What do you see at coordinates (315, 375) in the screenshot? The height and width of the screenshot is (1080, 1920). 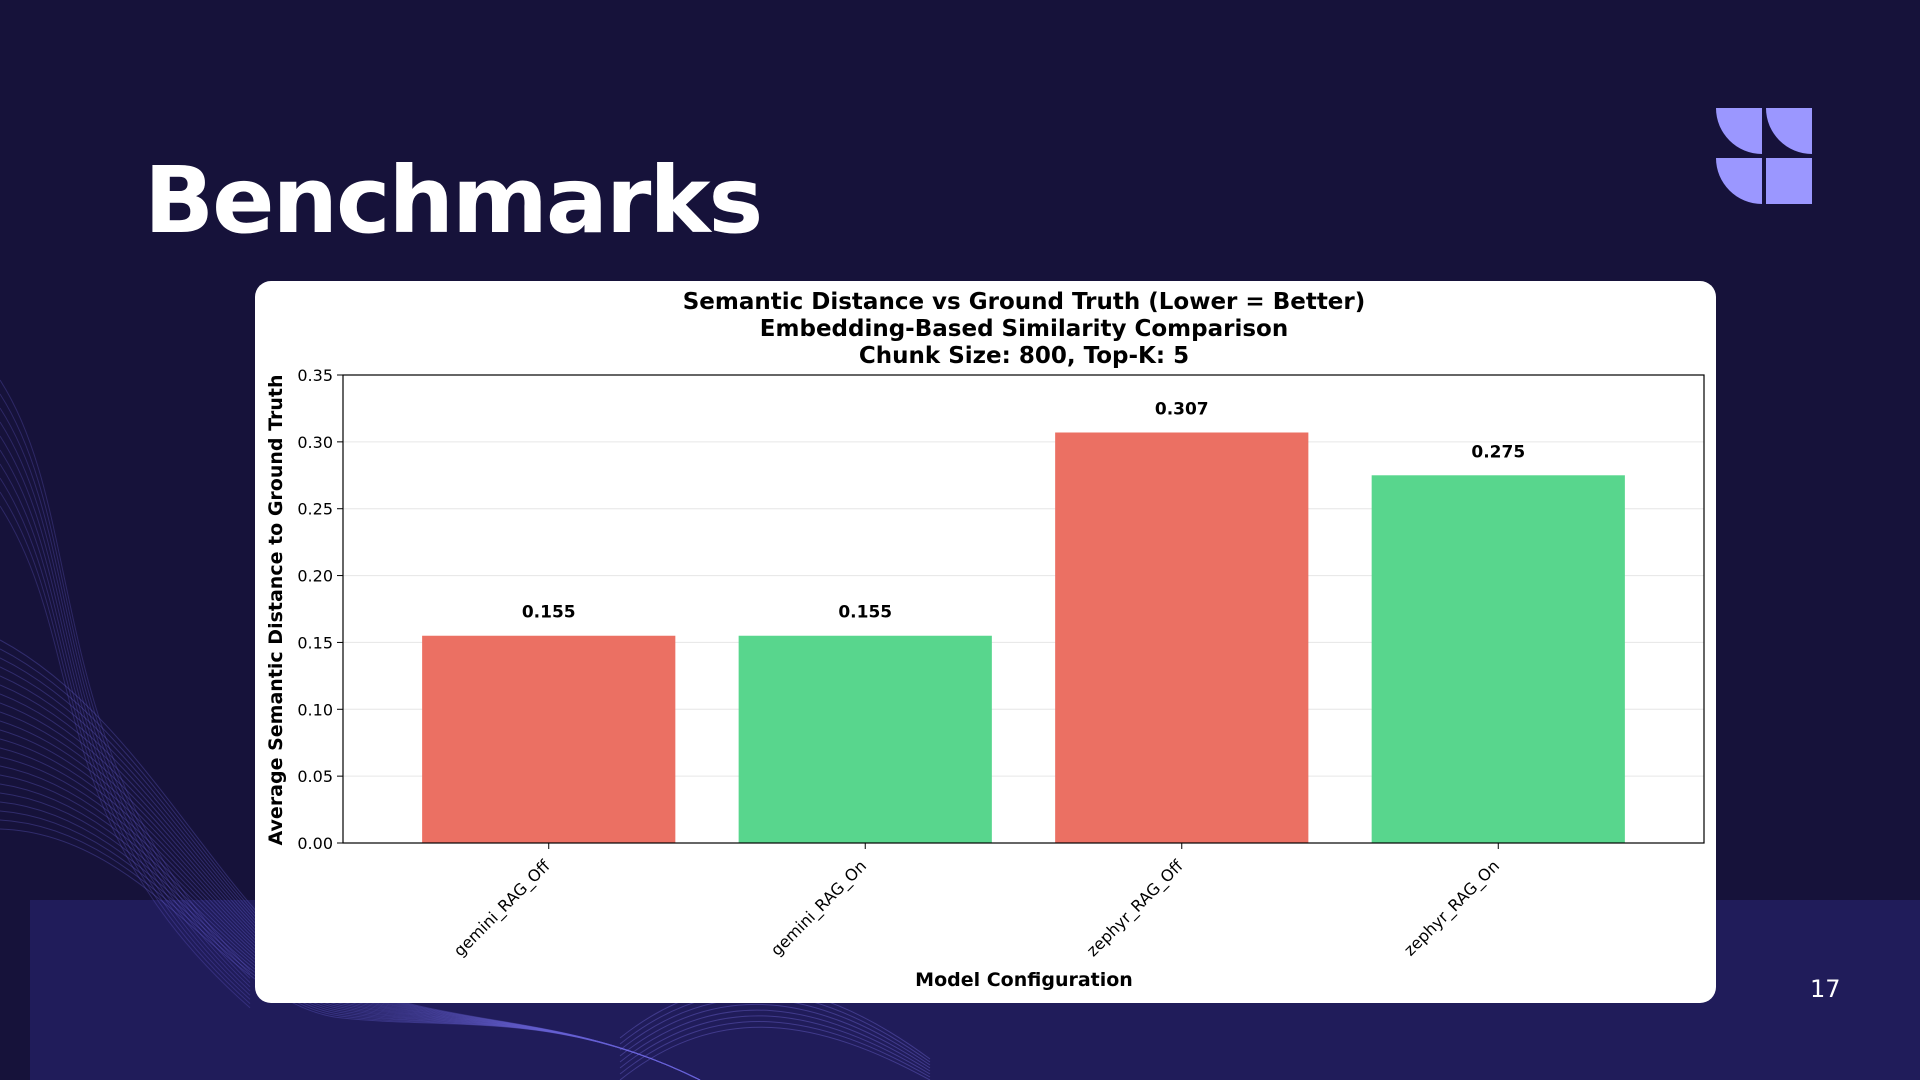 I see `y-tick-label: 0.35` at bounding box center [315, 375].